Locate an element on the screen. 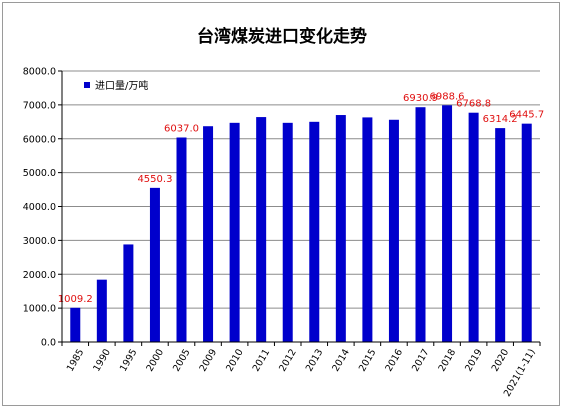 The height and width of the screenshot is (410, 564). data-label: 6930.9 is located at coordinates (420, 98).